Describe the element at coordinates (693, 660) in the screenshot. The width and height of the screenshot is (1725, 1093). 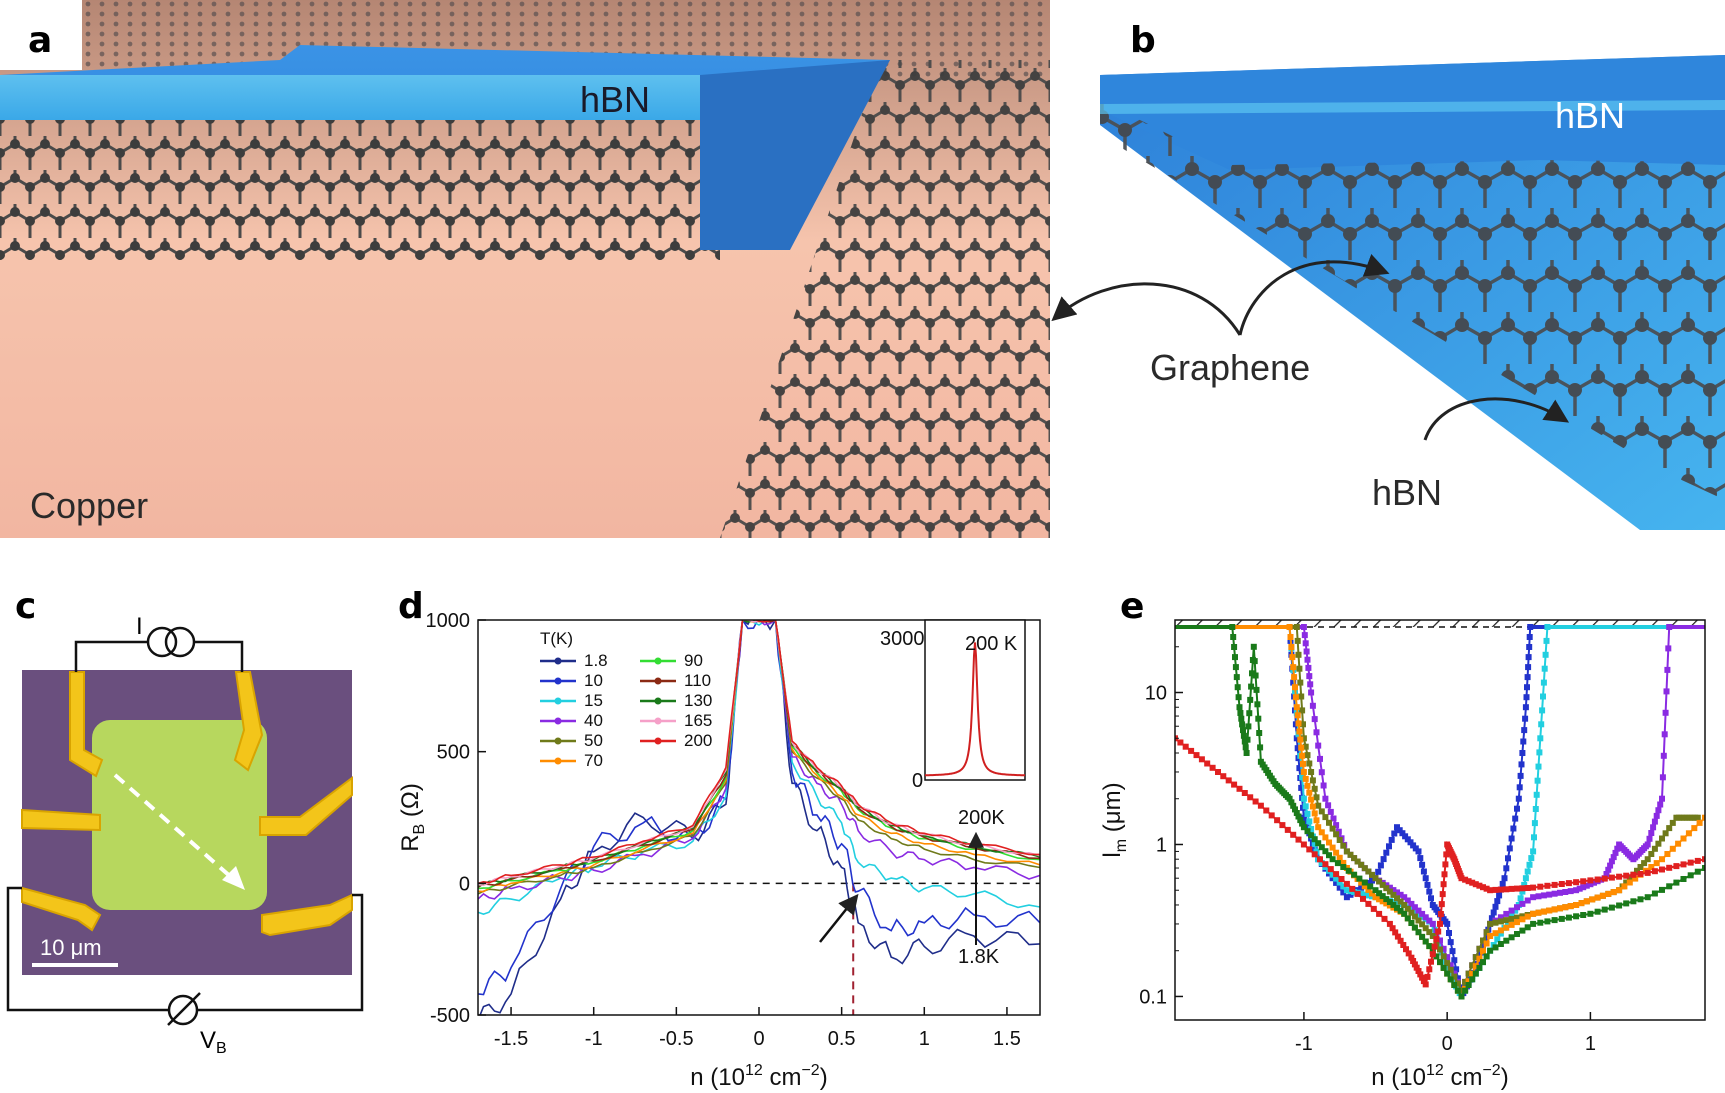
I see `legend-label-T-90: 90` at that location.